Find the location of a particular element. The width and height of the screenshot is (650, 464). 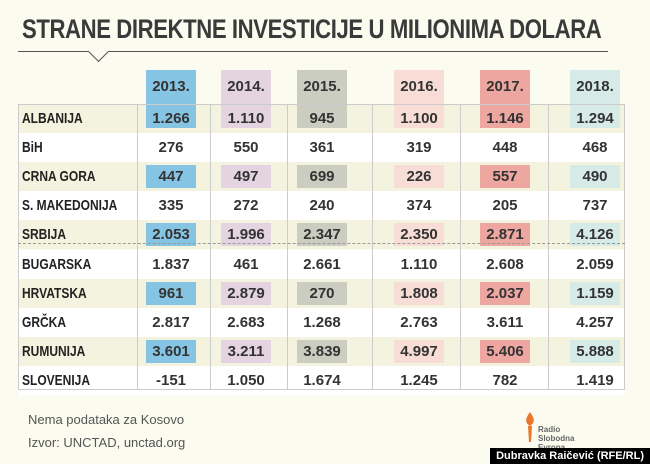

value-cell: 1.419 is located at coordinates (595, 380).